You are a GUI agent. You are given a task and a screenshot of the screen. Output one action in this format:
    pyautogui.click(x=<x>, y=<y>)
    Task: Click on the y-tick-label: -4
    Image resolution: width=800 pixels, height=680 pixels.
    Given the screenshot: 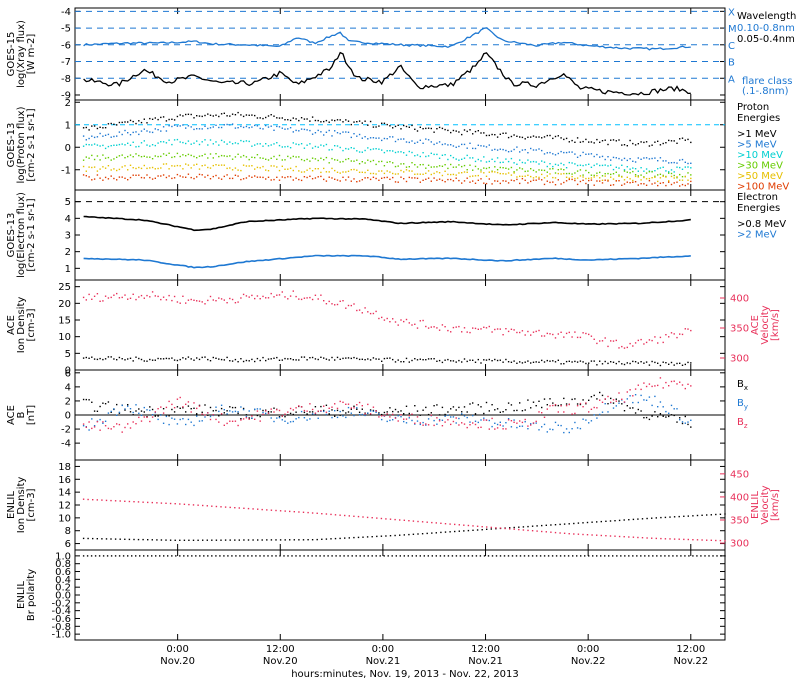 What is the action you would take?
    pyautogui.click(x=66, y=12)
    